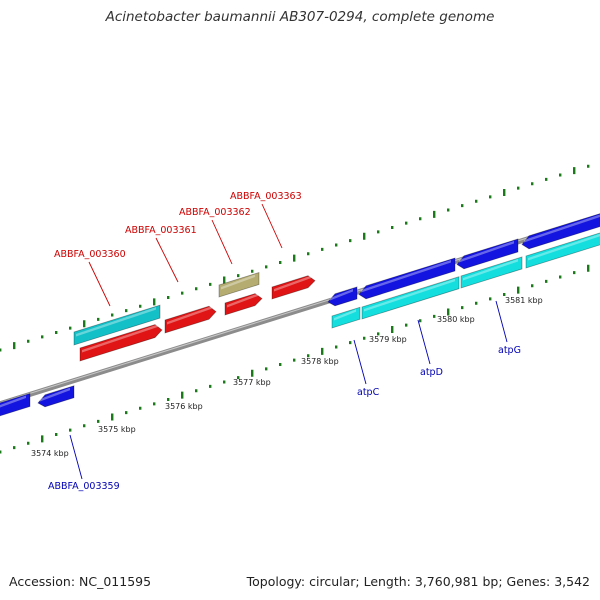  Describe the element at coordinates (456, 319) in the screenshot. I see `kbp-tick-label: 3580 kbp` at that location.